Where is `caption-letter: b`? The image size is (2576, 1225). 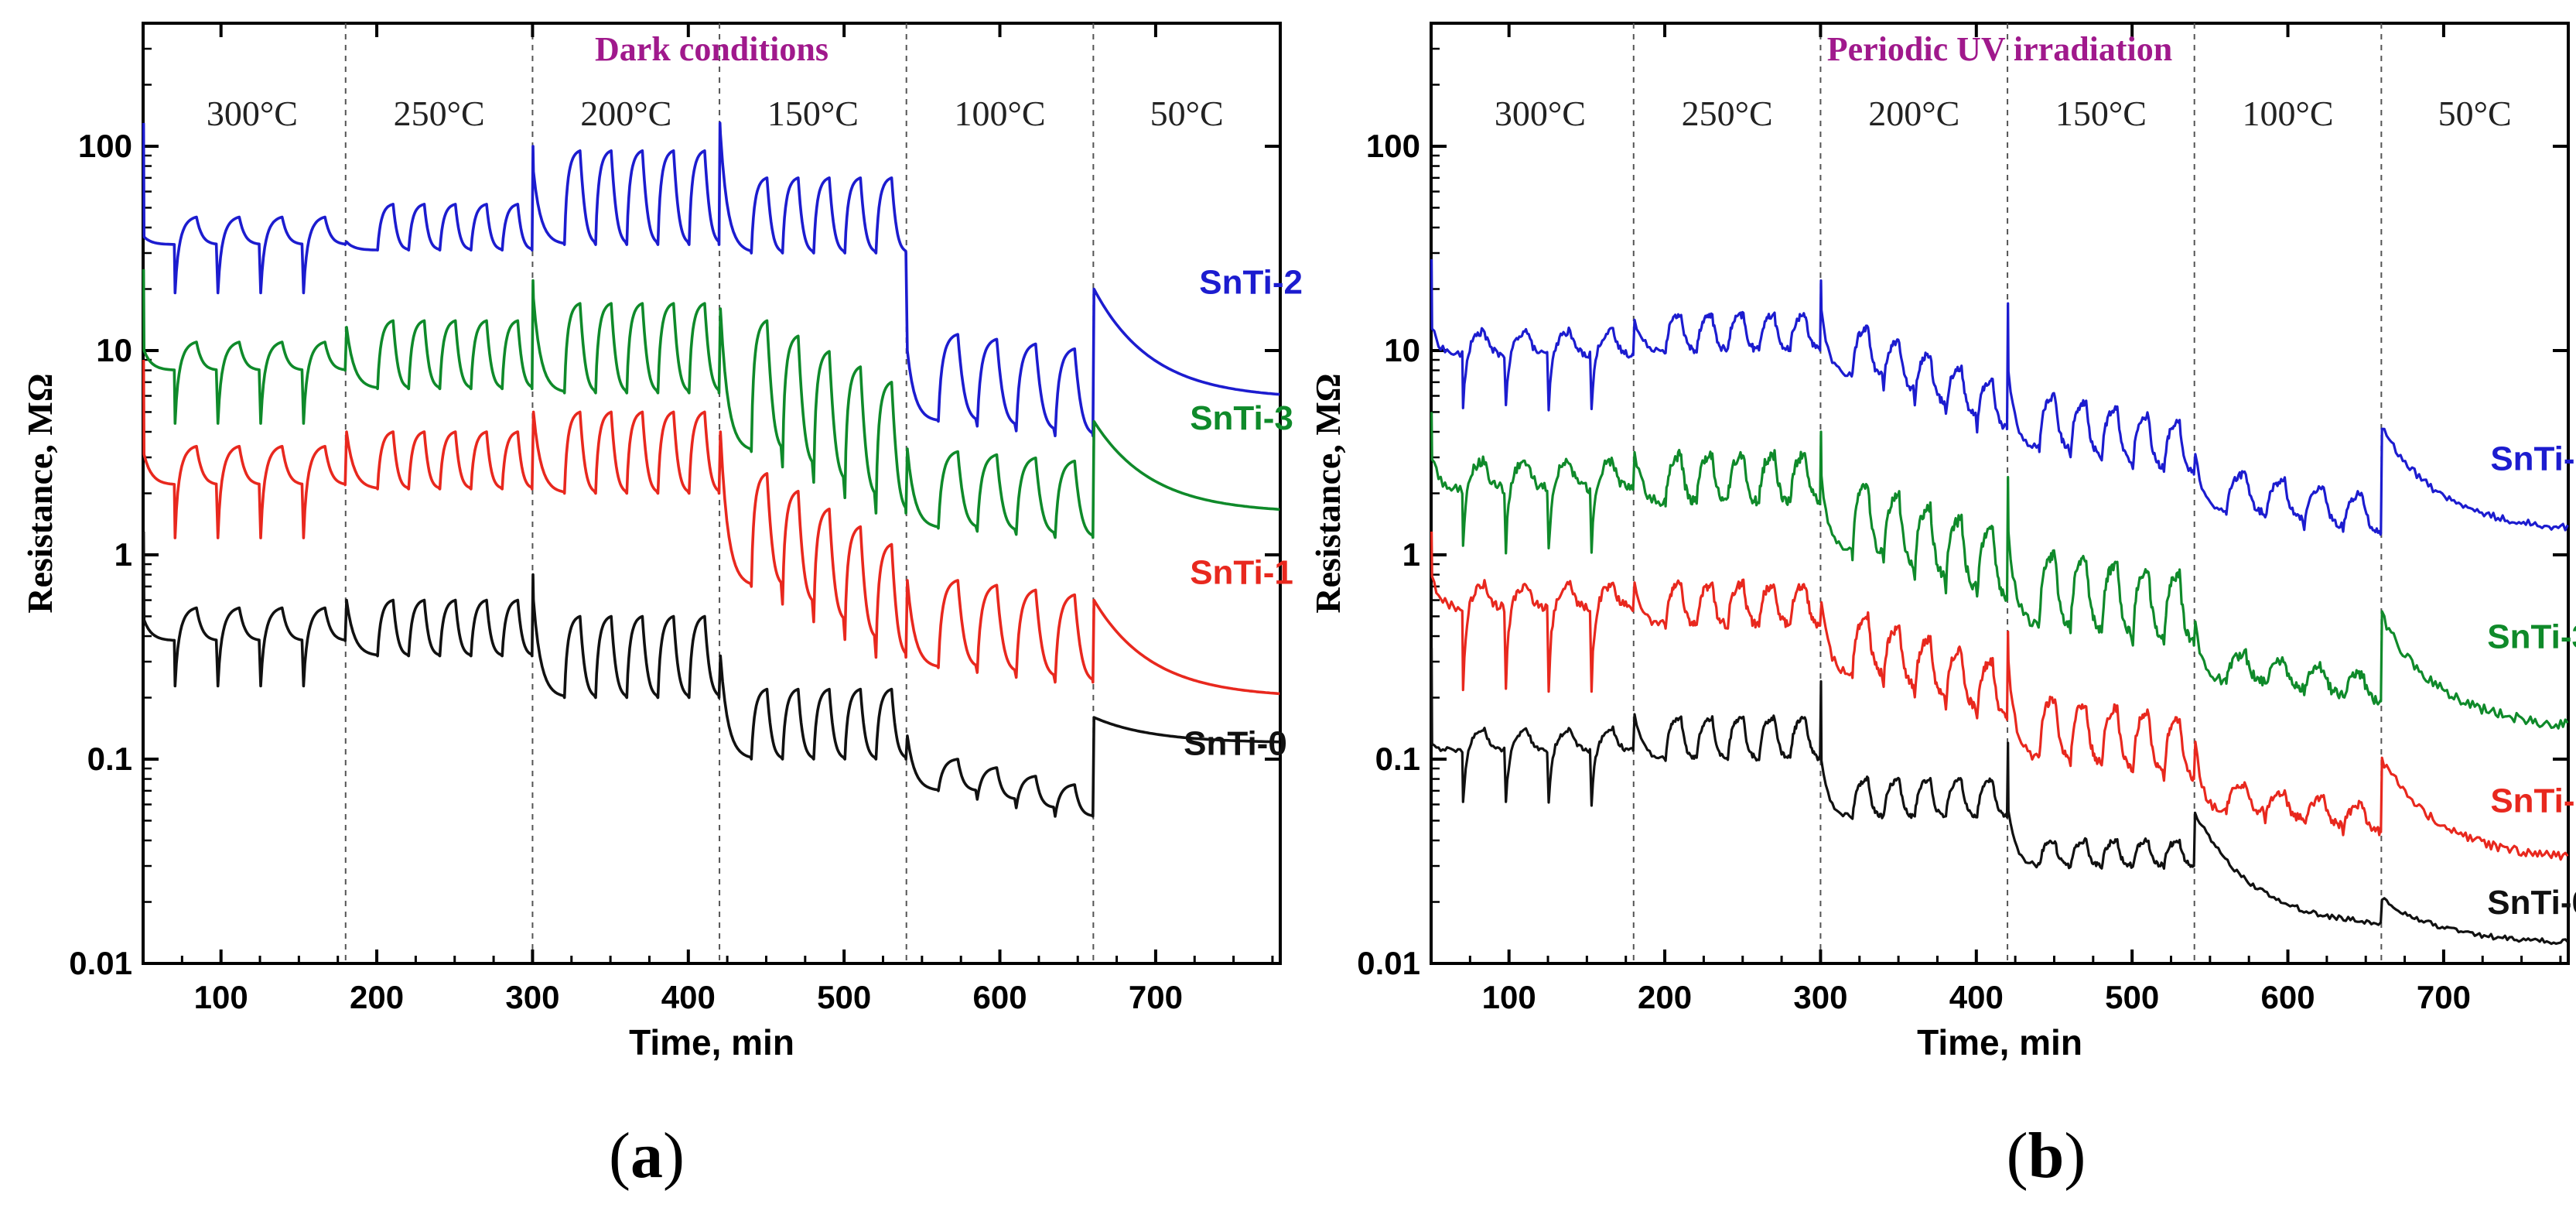 caption-letter: b is located at coordinates (2047, 1156).